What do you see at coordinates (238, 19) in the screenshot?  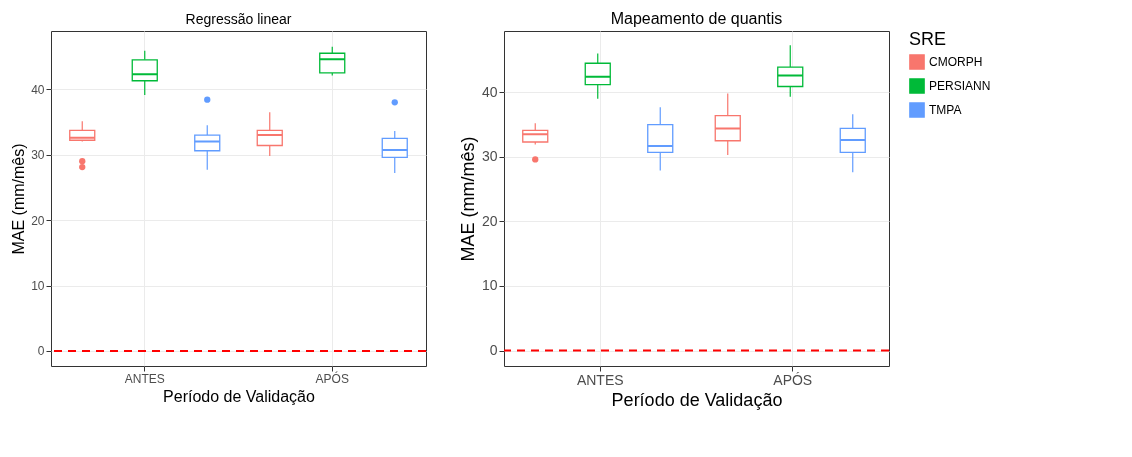 I see `chart-title: Regressão linear` at bounding box center [238, 19].